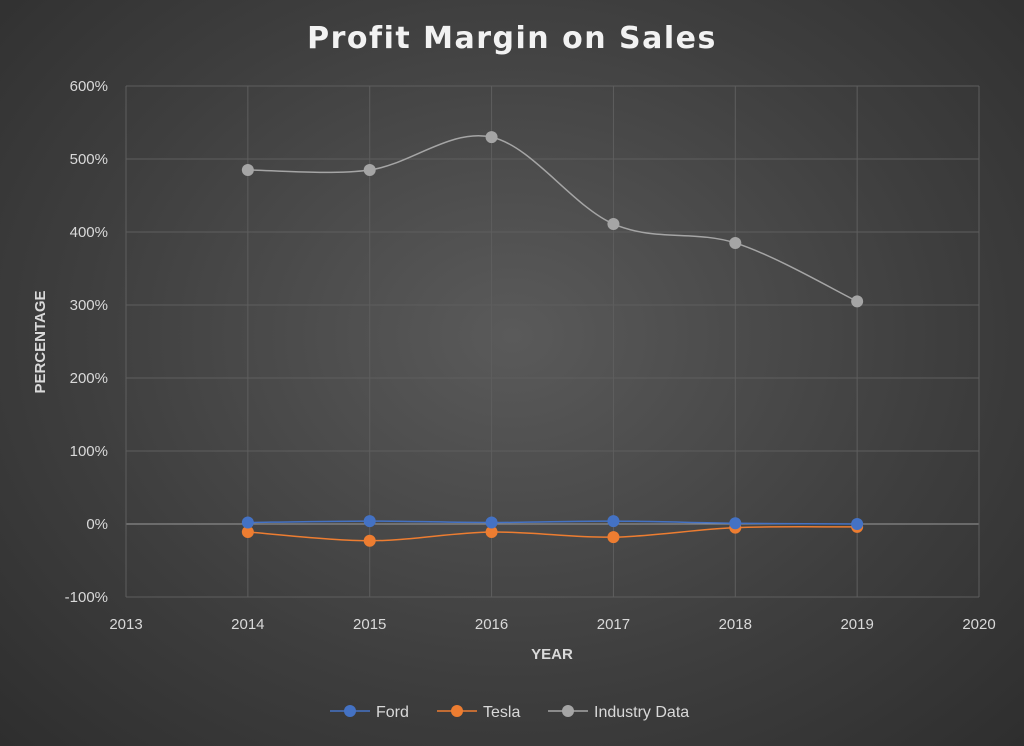 Image resolution: width=1024 pixels, height=746 pixels. What do you see at coordinates (125, 624) in the screenshot?
I see `x-tick-label: 2013` at bounding box center [125, 624].